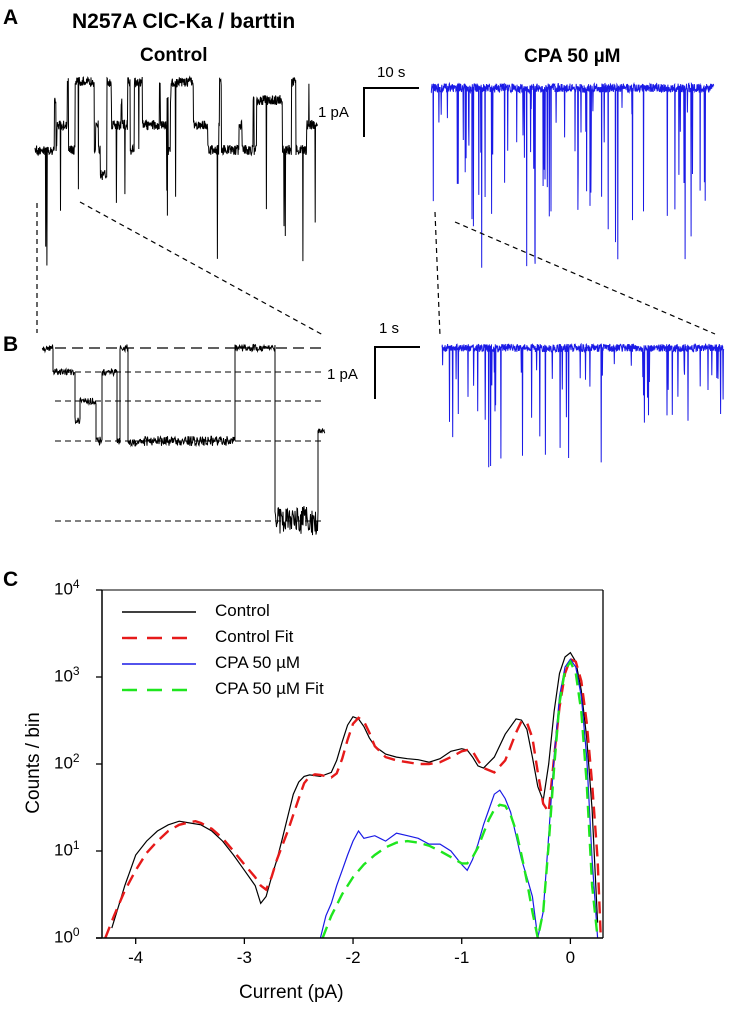 This screenshot has width=729, height=1014. I want to click on legend-label-0: Control, so click(242, 611).